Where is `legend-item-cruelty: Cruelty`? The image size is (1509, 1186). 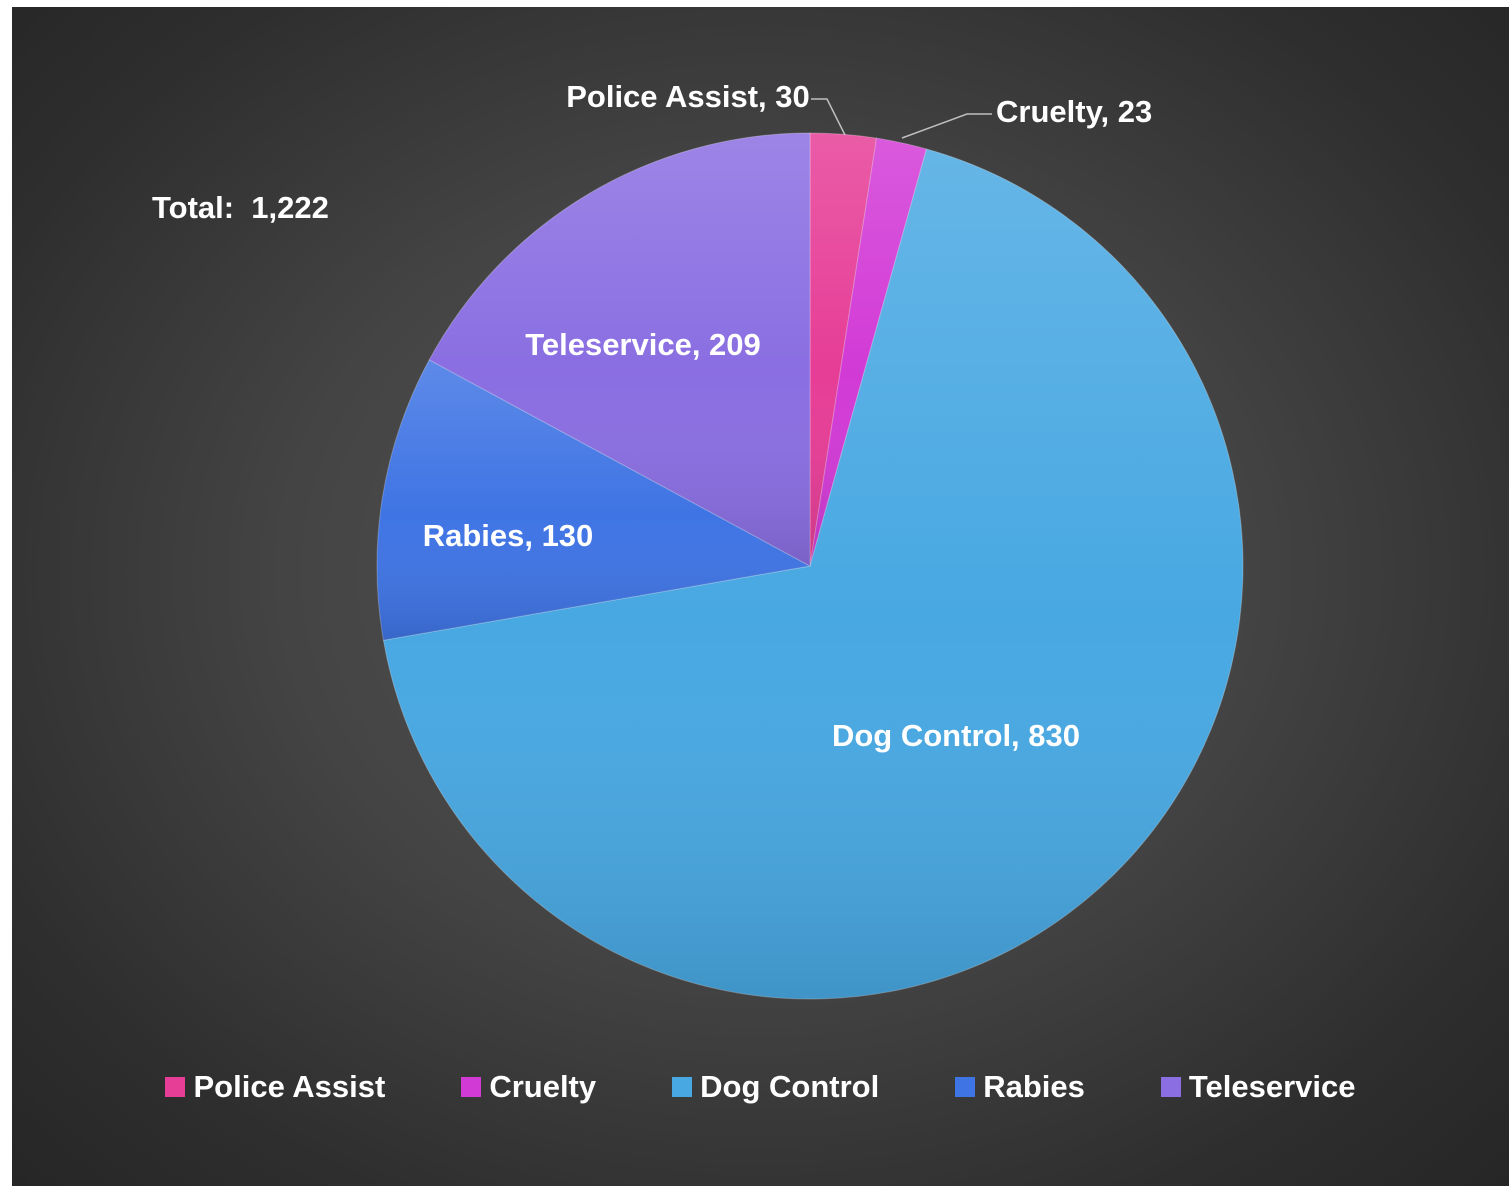
legend-item-cruelty: Cruelty is located at coordinates (528, 1087).